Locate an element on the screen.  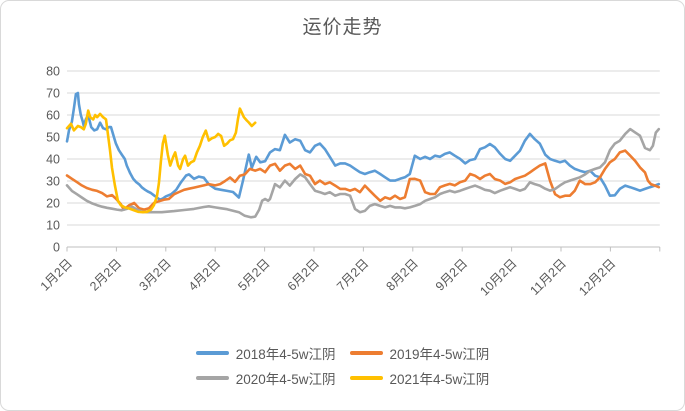
legend-item-2019: 2019年4-5w江阴 is located at coordinates (419, 353).